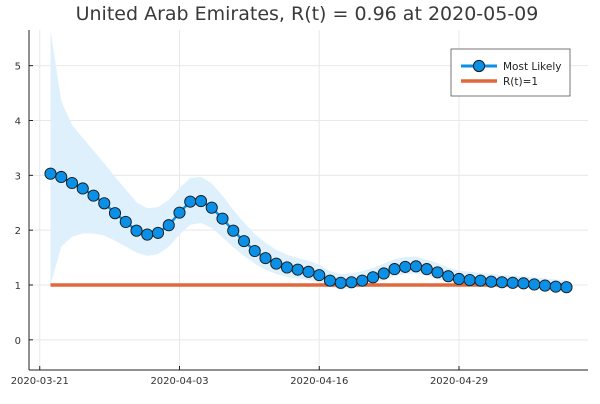 The width and height of the screenshot is (600, 404). What do you see at coordinates (18, 176) in the screenshot?
I see `y-tick-label: 3` at bounding box center [18, 176].